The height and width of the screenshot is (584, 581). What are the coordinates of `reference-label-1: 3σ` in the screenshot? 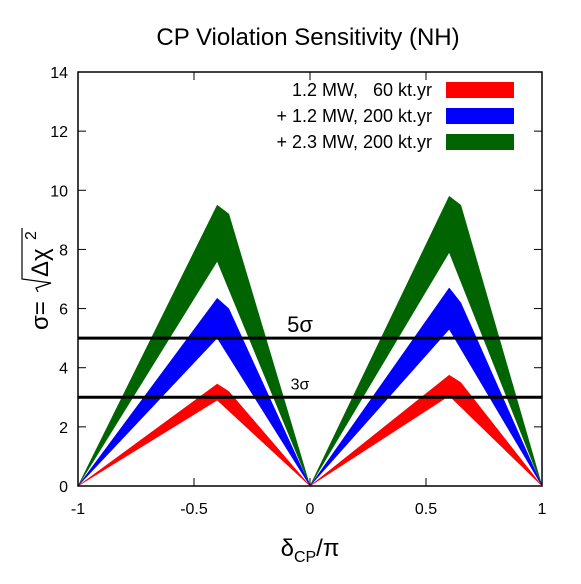 It's located at (300, 384).